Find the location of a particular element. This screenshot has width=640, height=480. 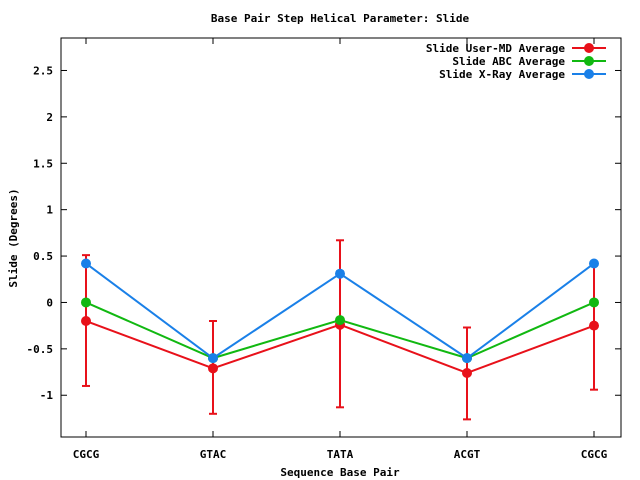

x-axis-label: Sequence Base Pair is located at coordinates (340, 472).